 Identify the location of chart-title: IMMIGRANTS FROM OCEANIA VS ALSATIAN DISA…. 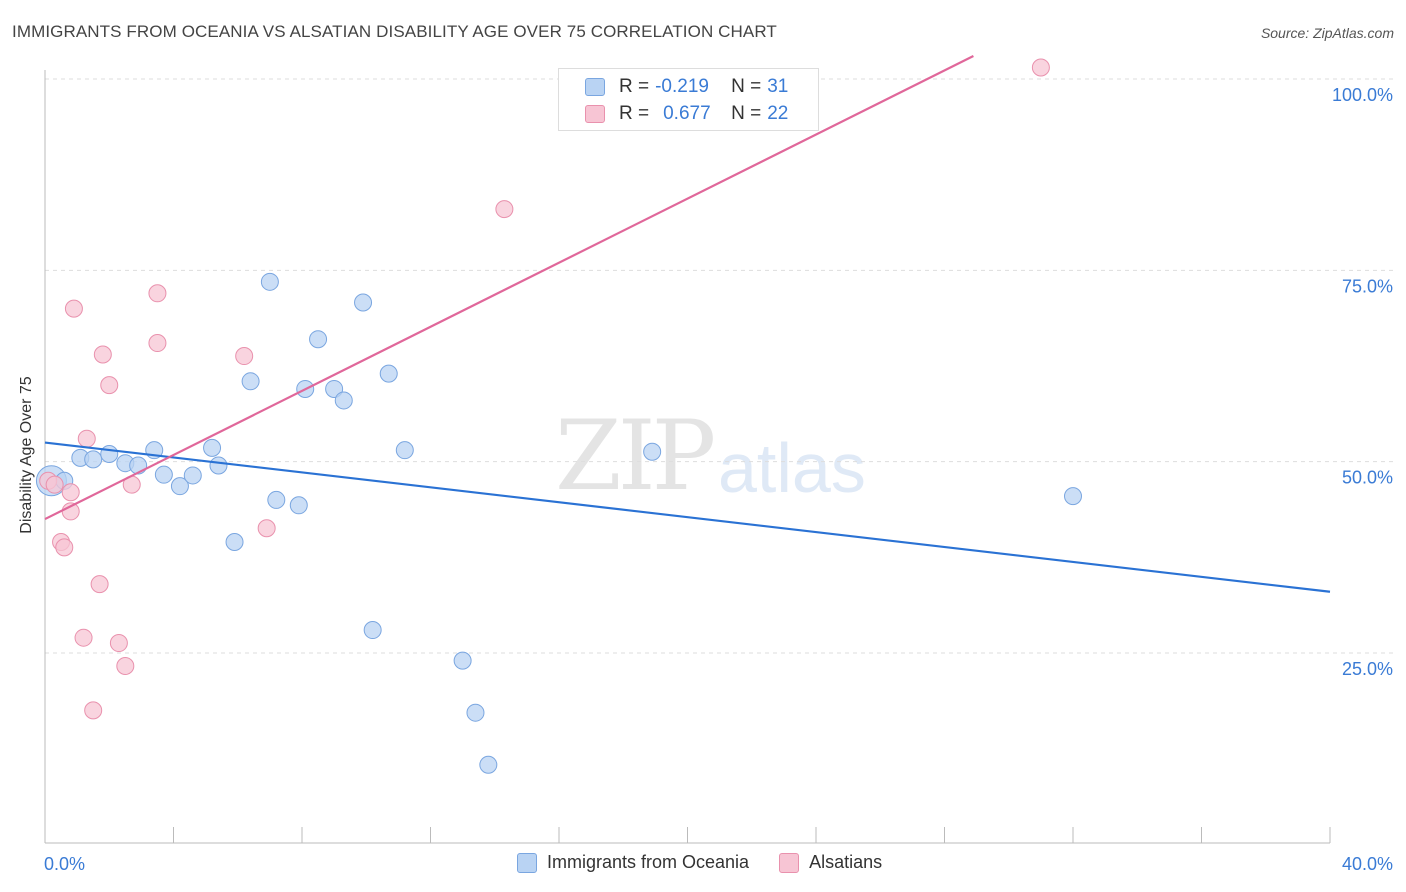
(394, 31).